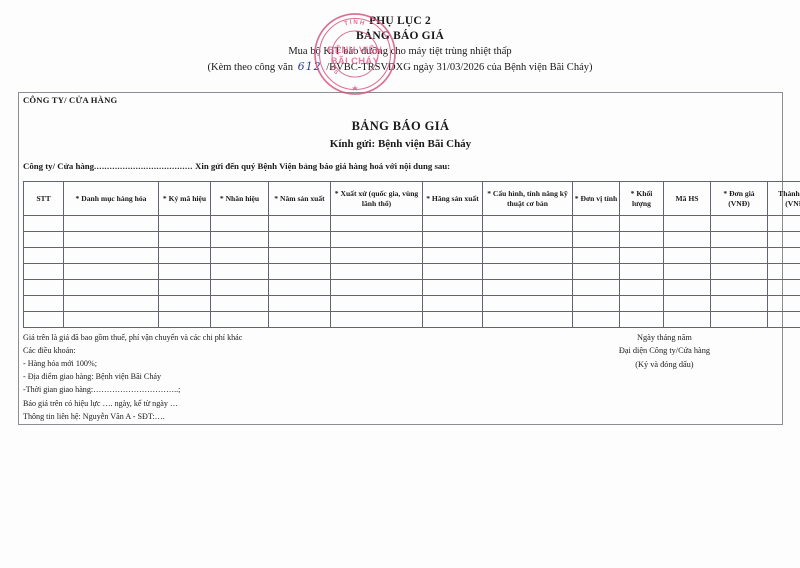  I want to click on term-item-4: Thông tin liên hệ: Nguyễn Văn A - SĐT:…., so click(94, 416).